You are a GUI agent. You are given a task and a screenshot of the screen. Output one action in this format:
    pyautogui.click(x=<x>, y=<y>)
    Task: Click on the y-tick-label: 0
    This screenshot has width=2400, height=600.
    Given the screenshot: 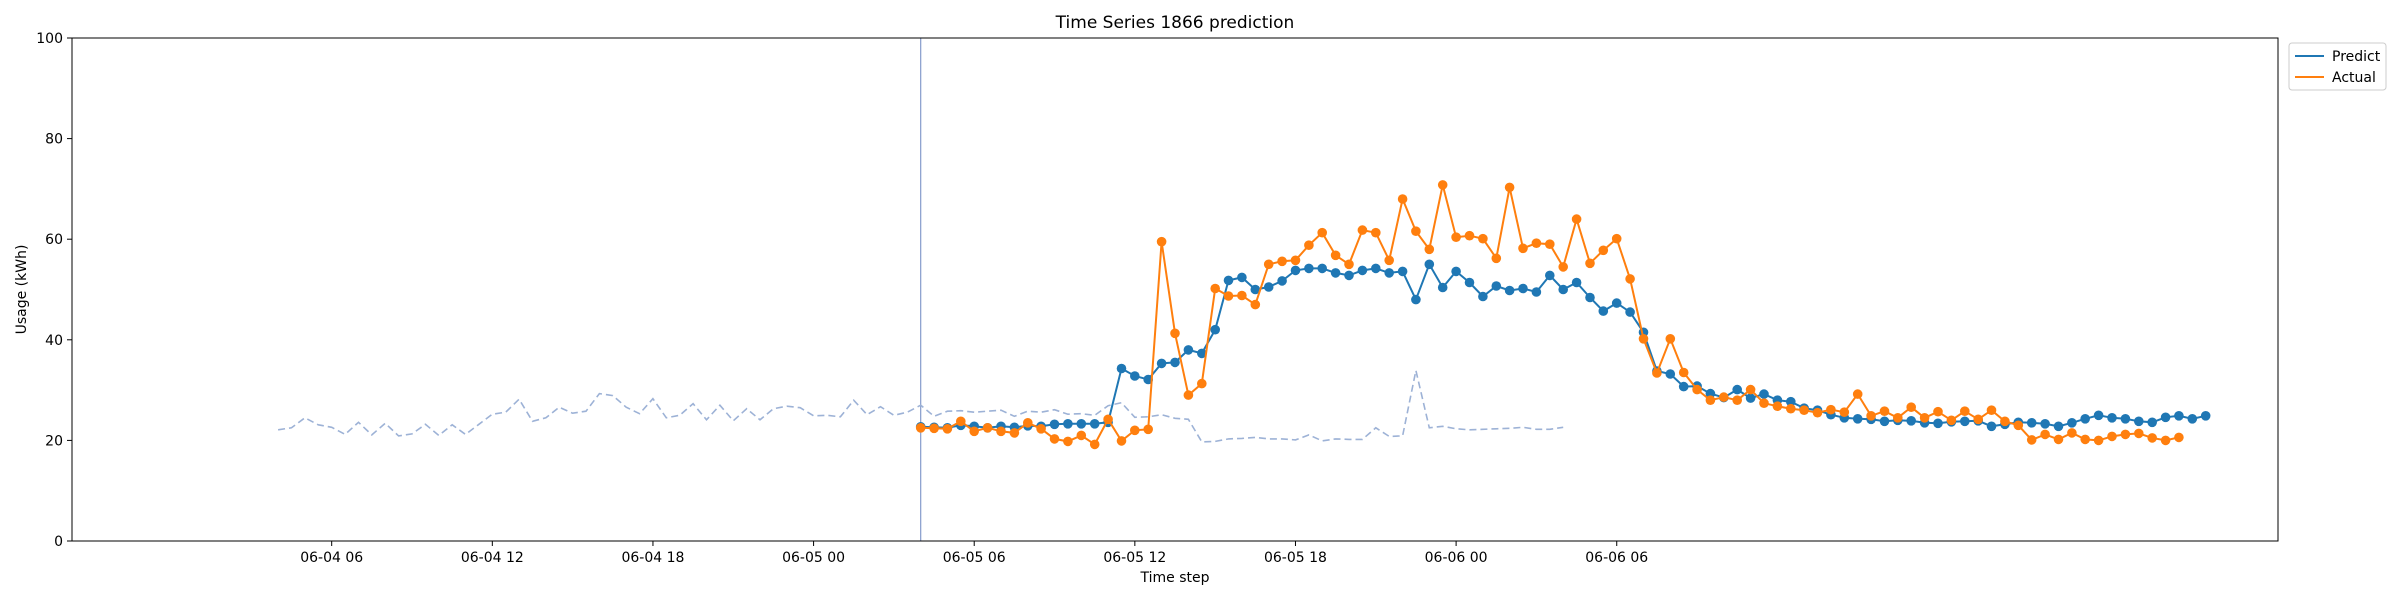 What is the action you would take?
    pyautogui.click(x=58, y=542)
    